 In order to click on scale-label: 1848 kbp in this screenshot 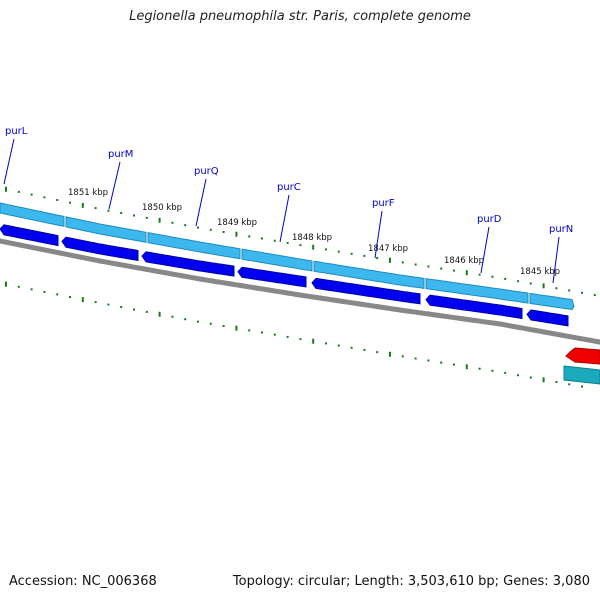, I will do `click(312, 238)`.